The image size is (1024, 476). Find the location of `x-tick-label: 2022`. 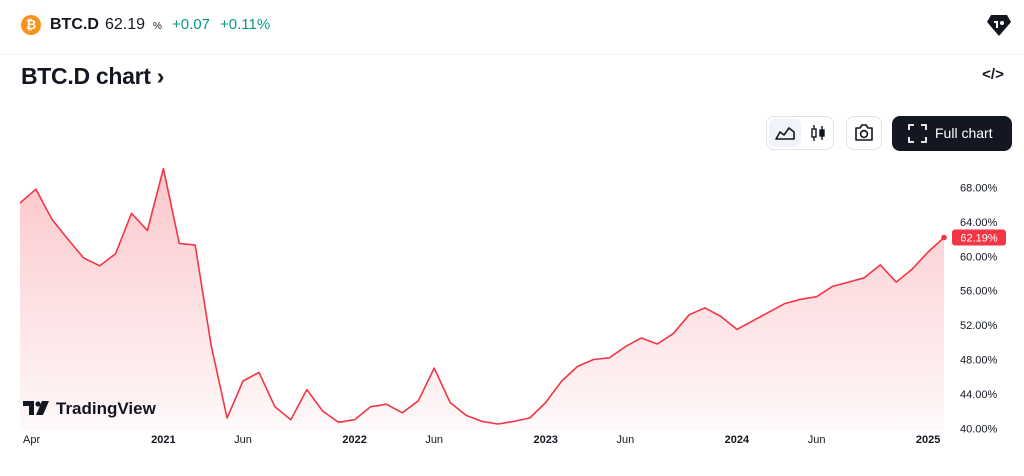

x-tick-label: 2022 is located at coordinates (354, 440).